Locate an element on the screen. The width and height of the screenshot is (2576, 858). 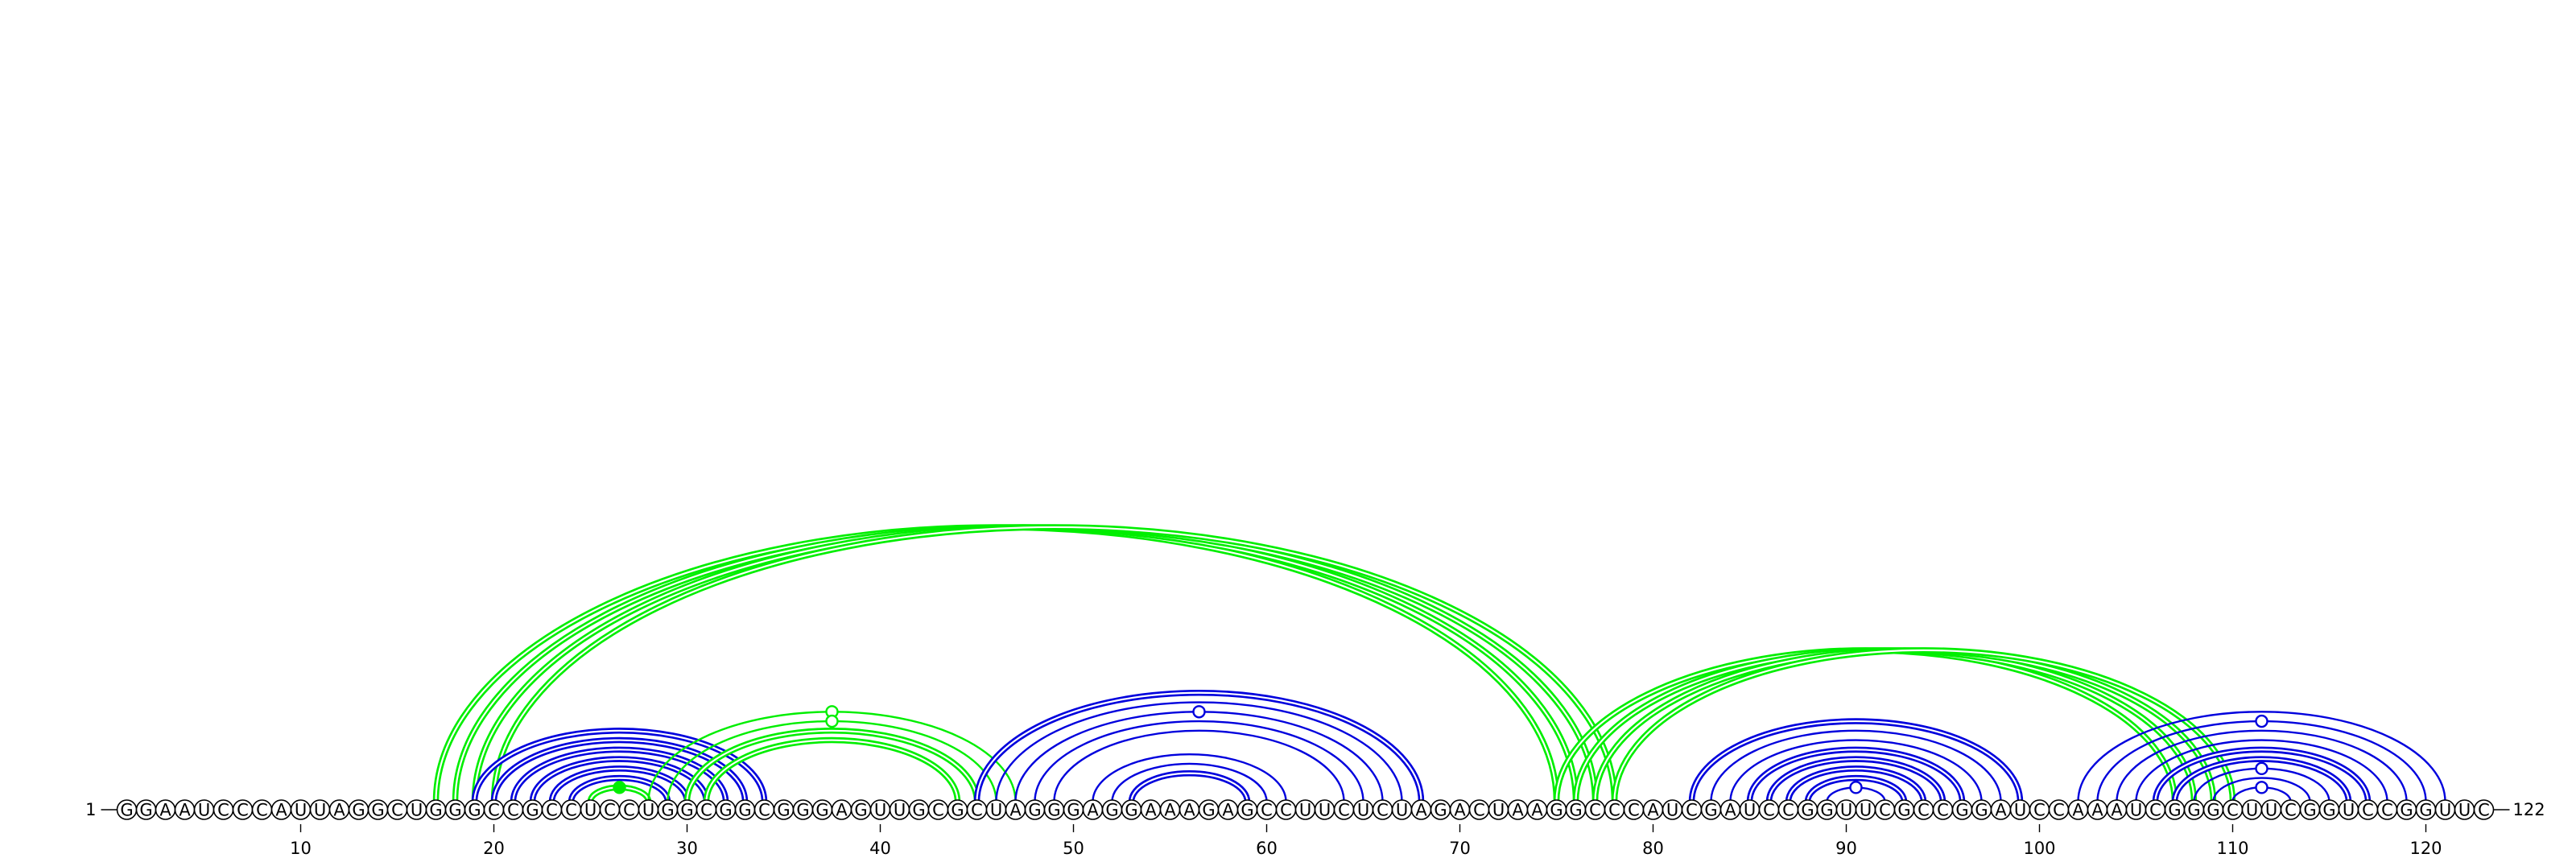
arc-86-95-gap is located at coordinates (1856, 780).